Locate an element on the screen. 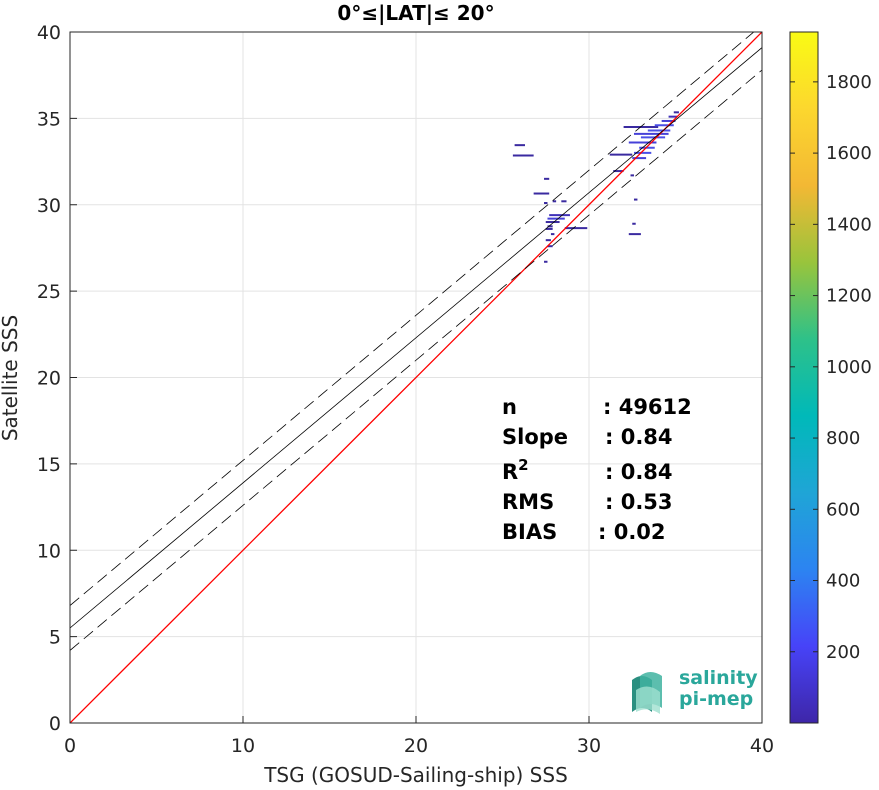 The width and height of the screenshot is (879, 790). logo-wave-icon is located at coordinates (647, 693).